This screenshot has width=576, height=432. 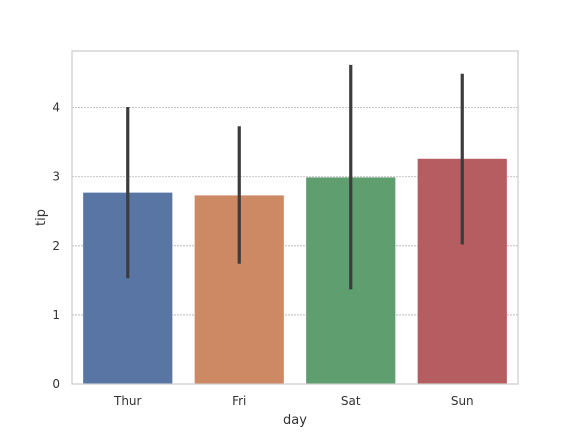 What do you see at coordinates (41, 217) in the screenshot?
I see `y-axis-label: tip` at bounding box center [41, 217].